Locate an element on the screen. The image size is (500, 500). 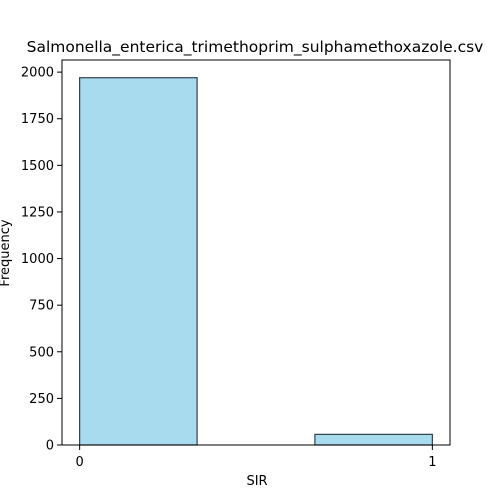
x-axis-title: SIR is located at coordinates (256, 481).